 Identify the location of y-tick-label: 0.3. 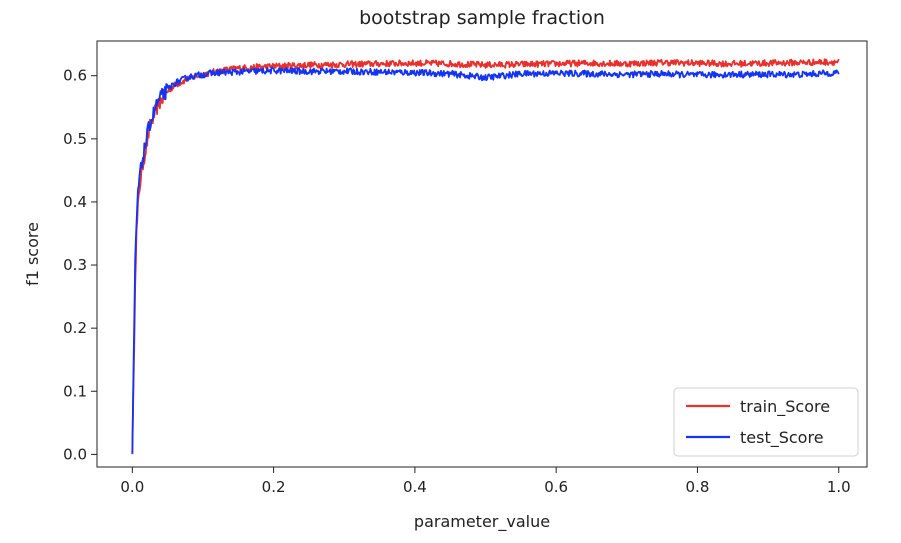
(75, 265).